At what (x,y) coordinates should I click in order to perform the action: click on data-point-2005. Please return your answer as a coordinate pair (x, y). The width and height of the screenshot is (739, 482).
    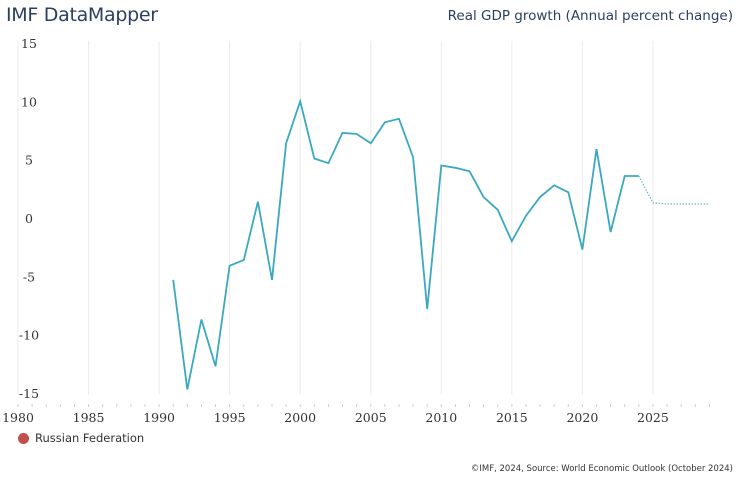
    Looking at the image, I should click on (371, 143).